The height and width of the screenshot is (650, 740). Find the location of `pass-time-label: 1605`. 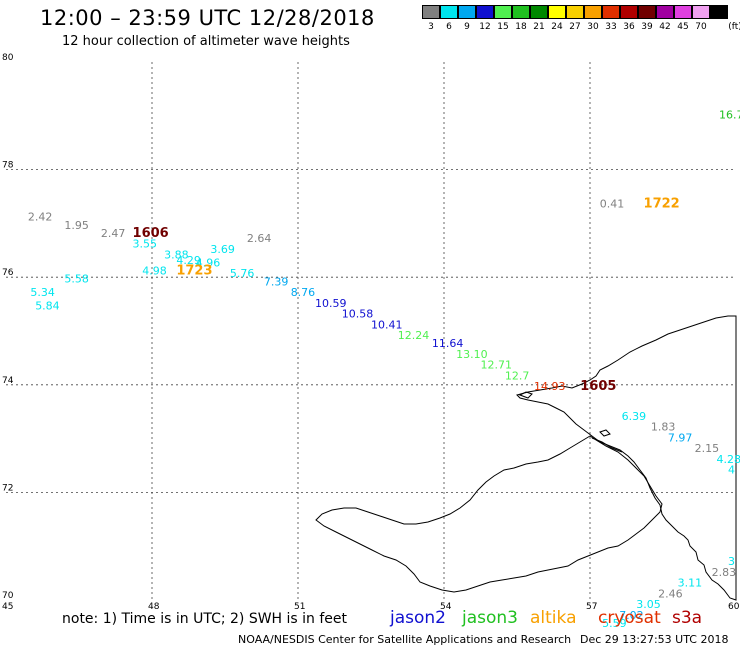

pass-time-label: 1605 is located at coordinates (598, 386).